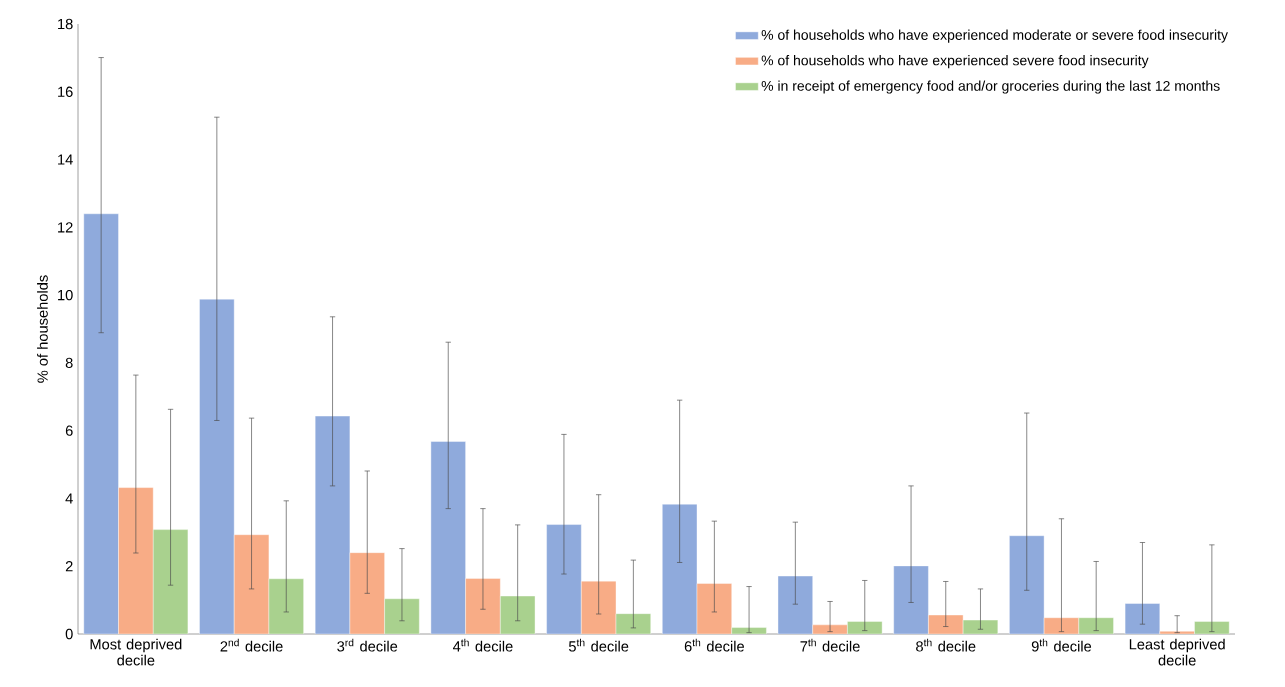 The height and width of the screenshot is (687, 1285). I want to click on x-tick-label: 3$^{rd}$ decile, so click(367, 645).